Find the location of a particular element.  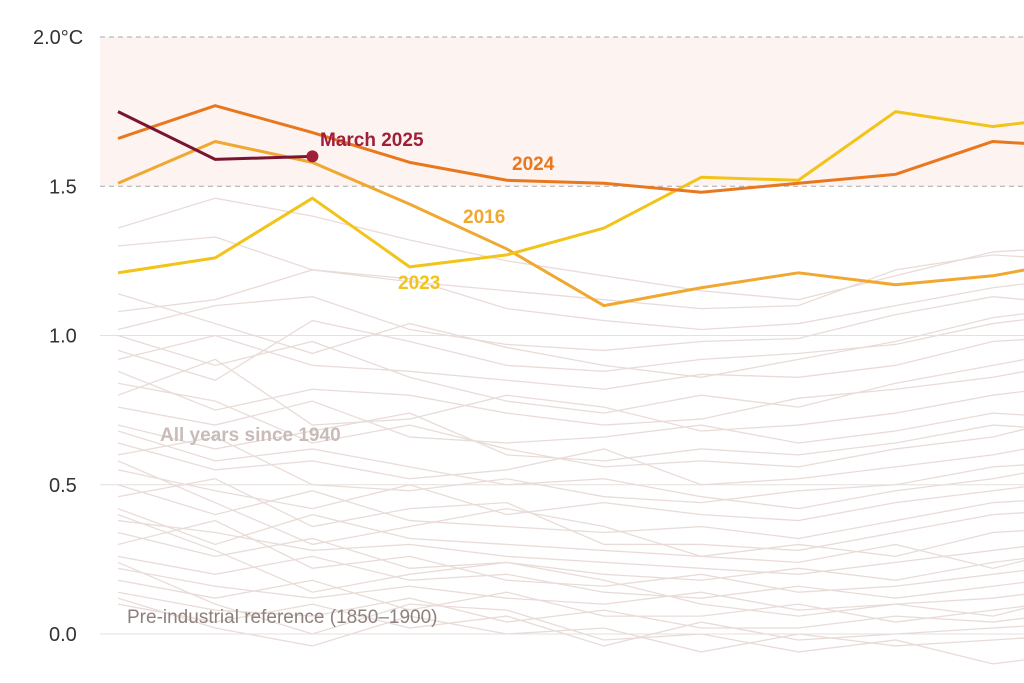

y-tick-label: 0.0 is located at coordinates (63, 635).